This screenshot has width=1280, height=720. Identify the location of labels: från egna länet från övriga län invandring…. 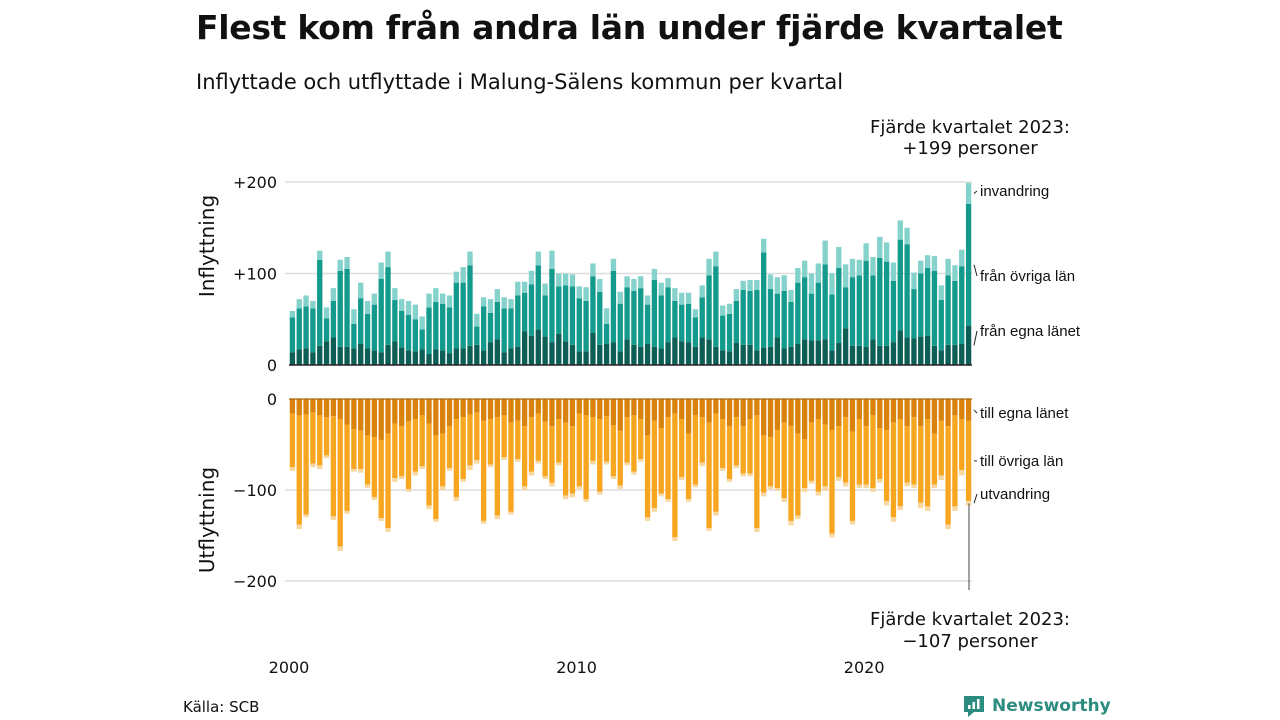
(975, 384).